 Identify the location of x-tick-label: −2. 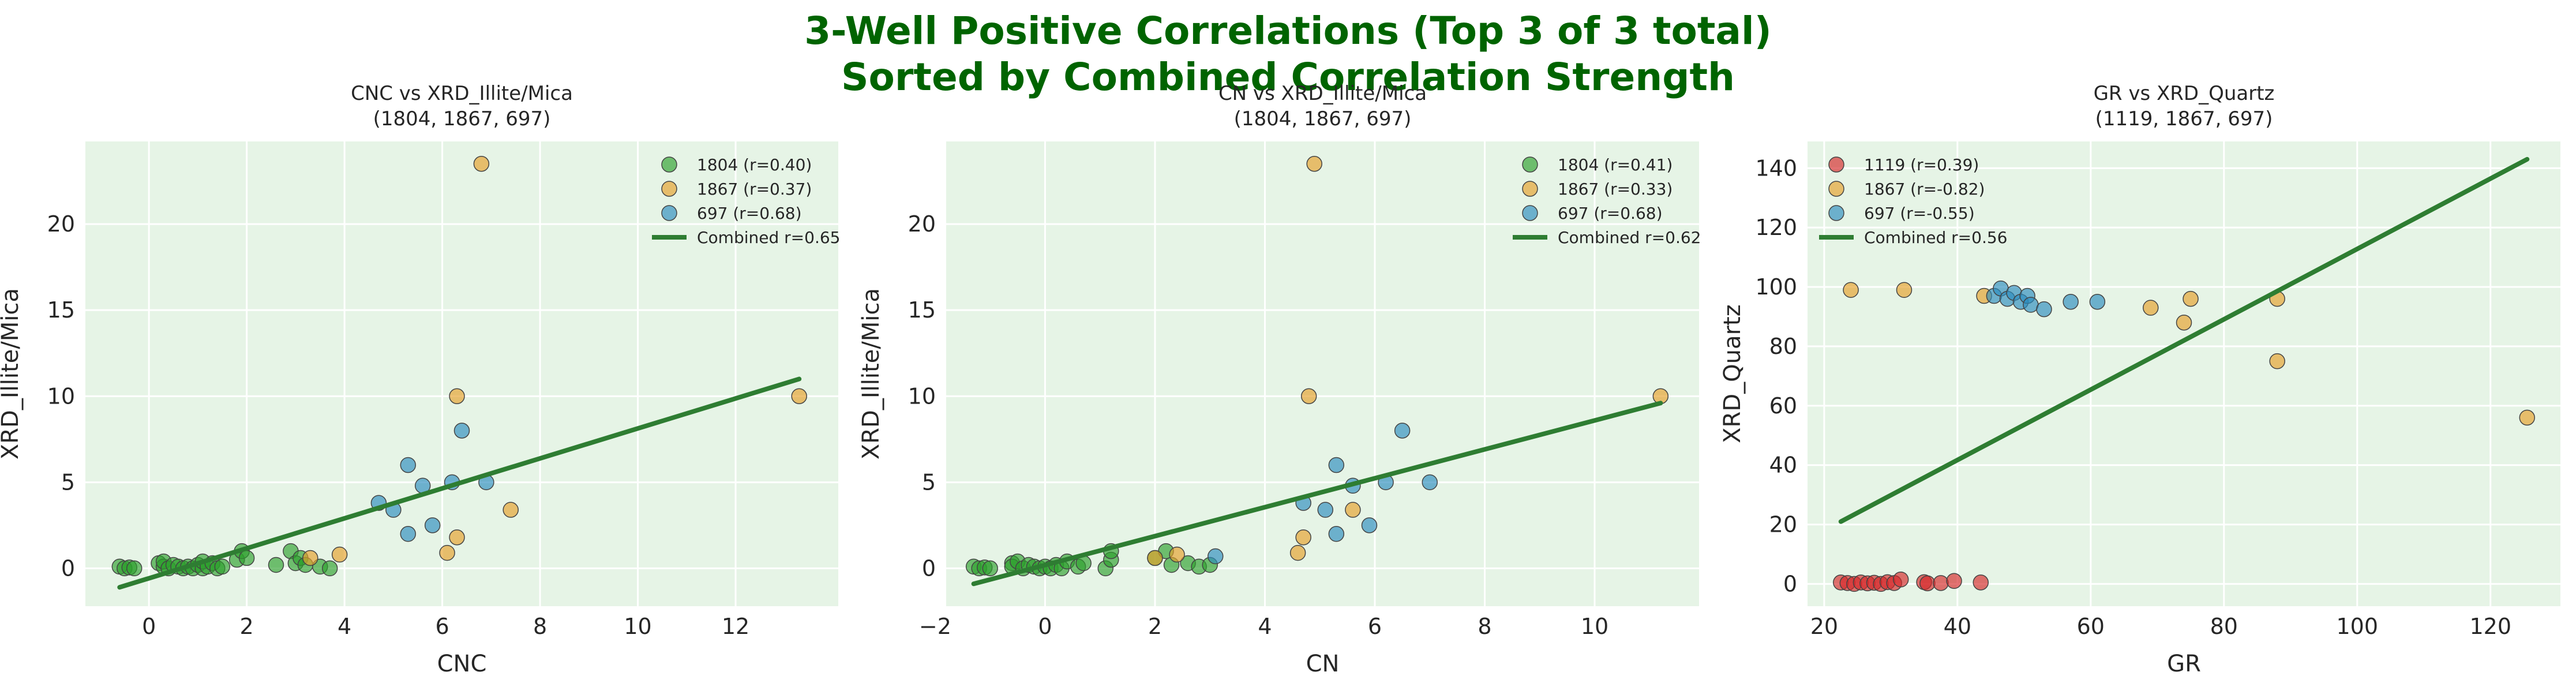
(935, 626).